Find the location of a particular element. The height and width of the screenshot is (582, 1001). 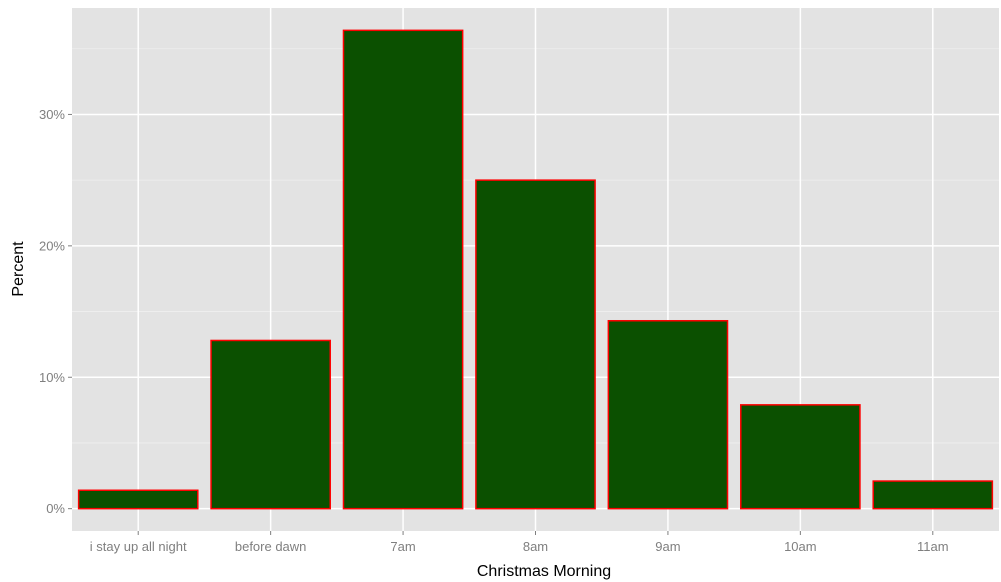

y-tick-label: 30% is located at coordinates (52, 114).